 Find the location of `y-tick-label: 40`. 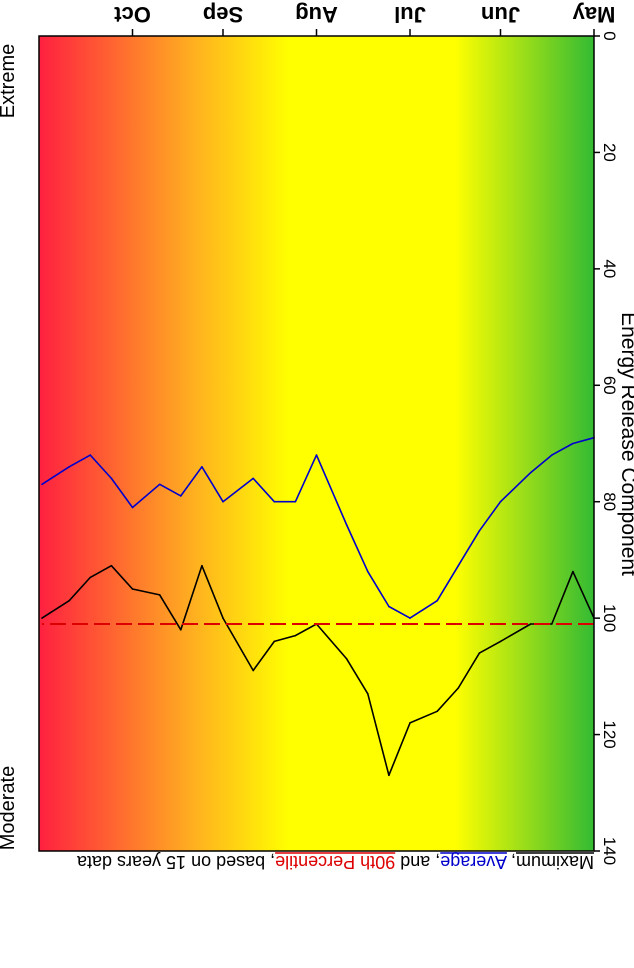

y-tick-label: 40 is located at coordinates (609, 268).